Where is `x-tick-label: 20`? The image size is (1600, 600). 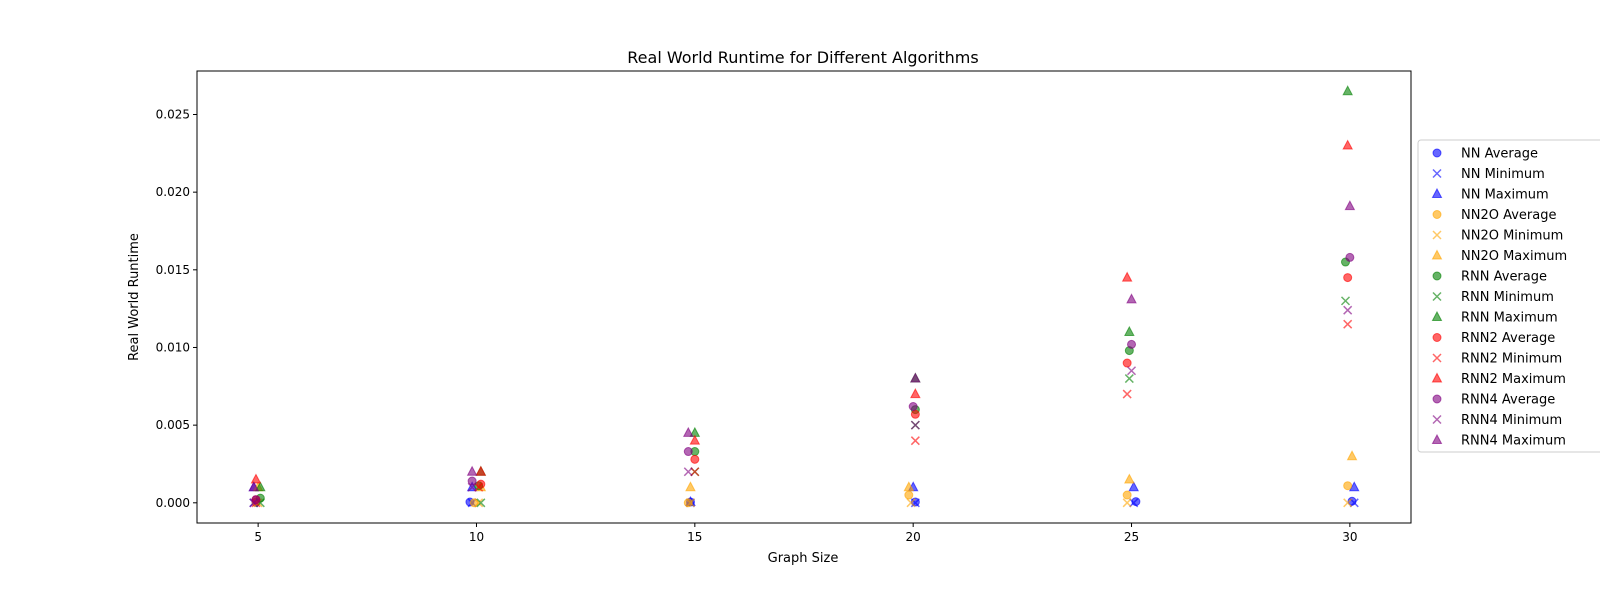
x-tick-label: 20 is located at coordinates (913, 537).